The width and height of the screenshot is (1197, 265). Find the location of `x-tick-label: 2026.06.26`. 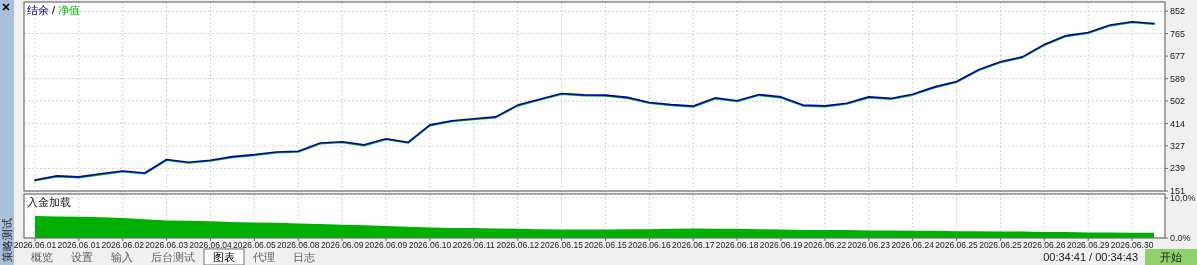

x-tick-label: 2026.06.26 is located at coordinates (1044, 245).